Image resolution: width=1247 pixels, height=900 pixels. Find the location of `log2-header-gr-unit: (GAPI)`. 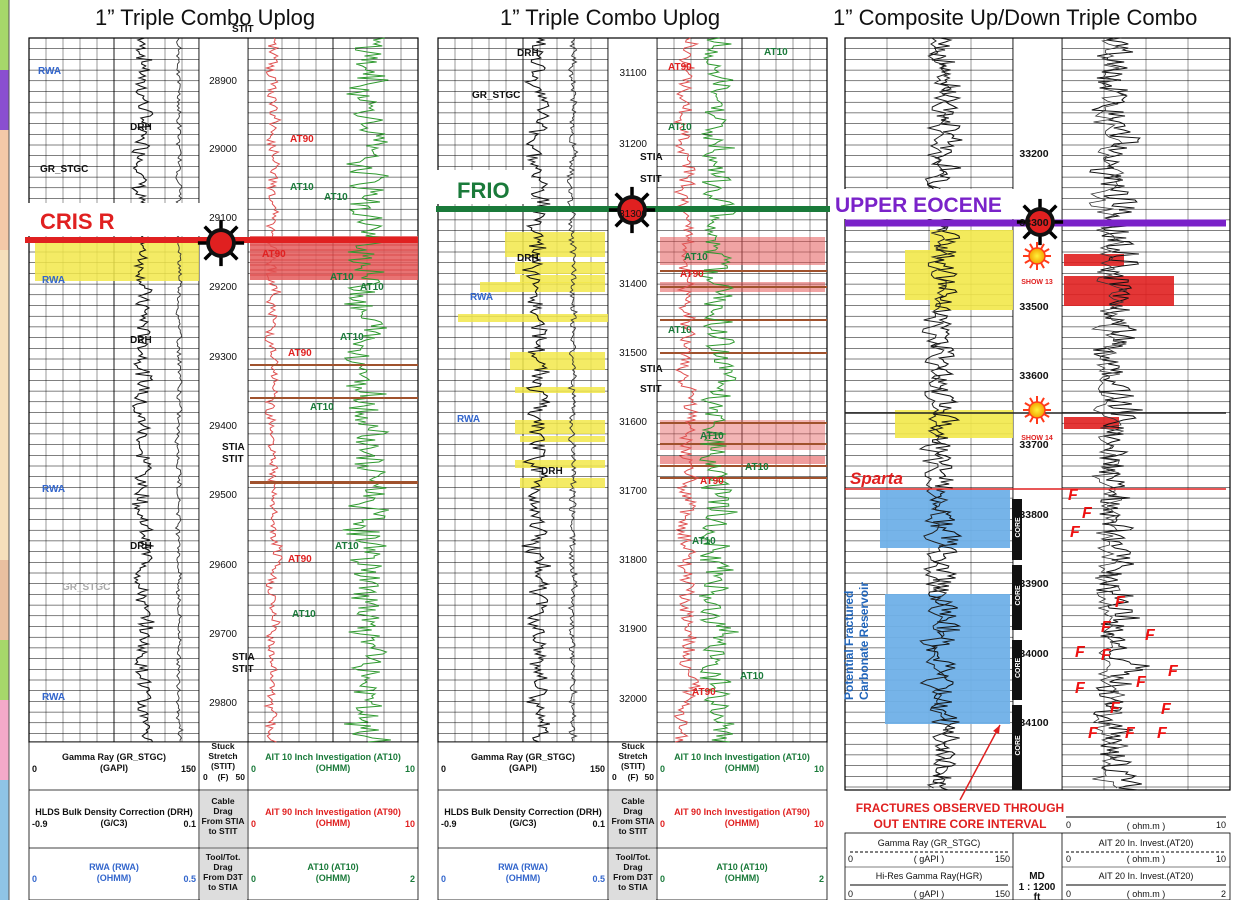

log2-header-gr-unit: (GAPI) is located at coordinates (523, 768).